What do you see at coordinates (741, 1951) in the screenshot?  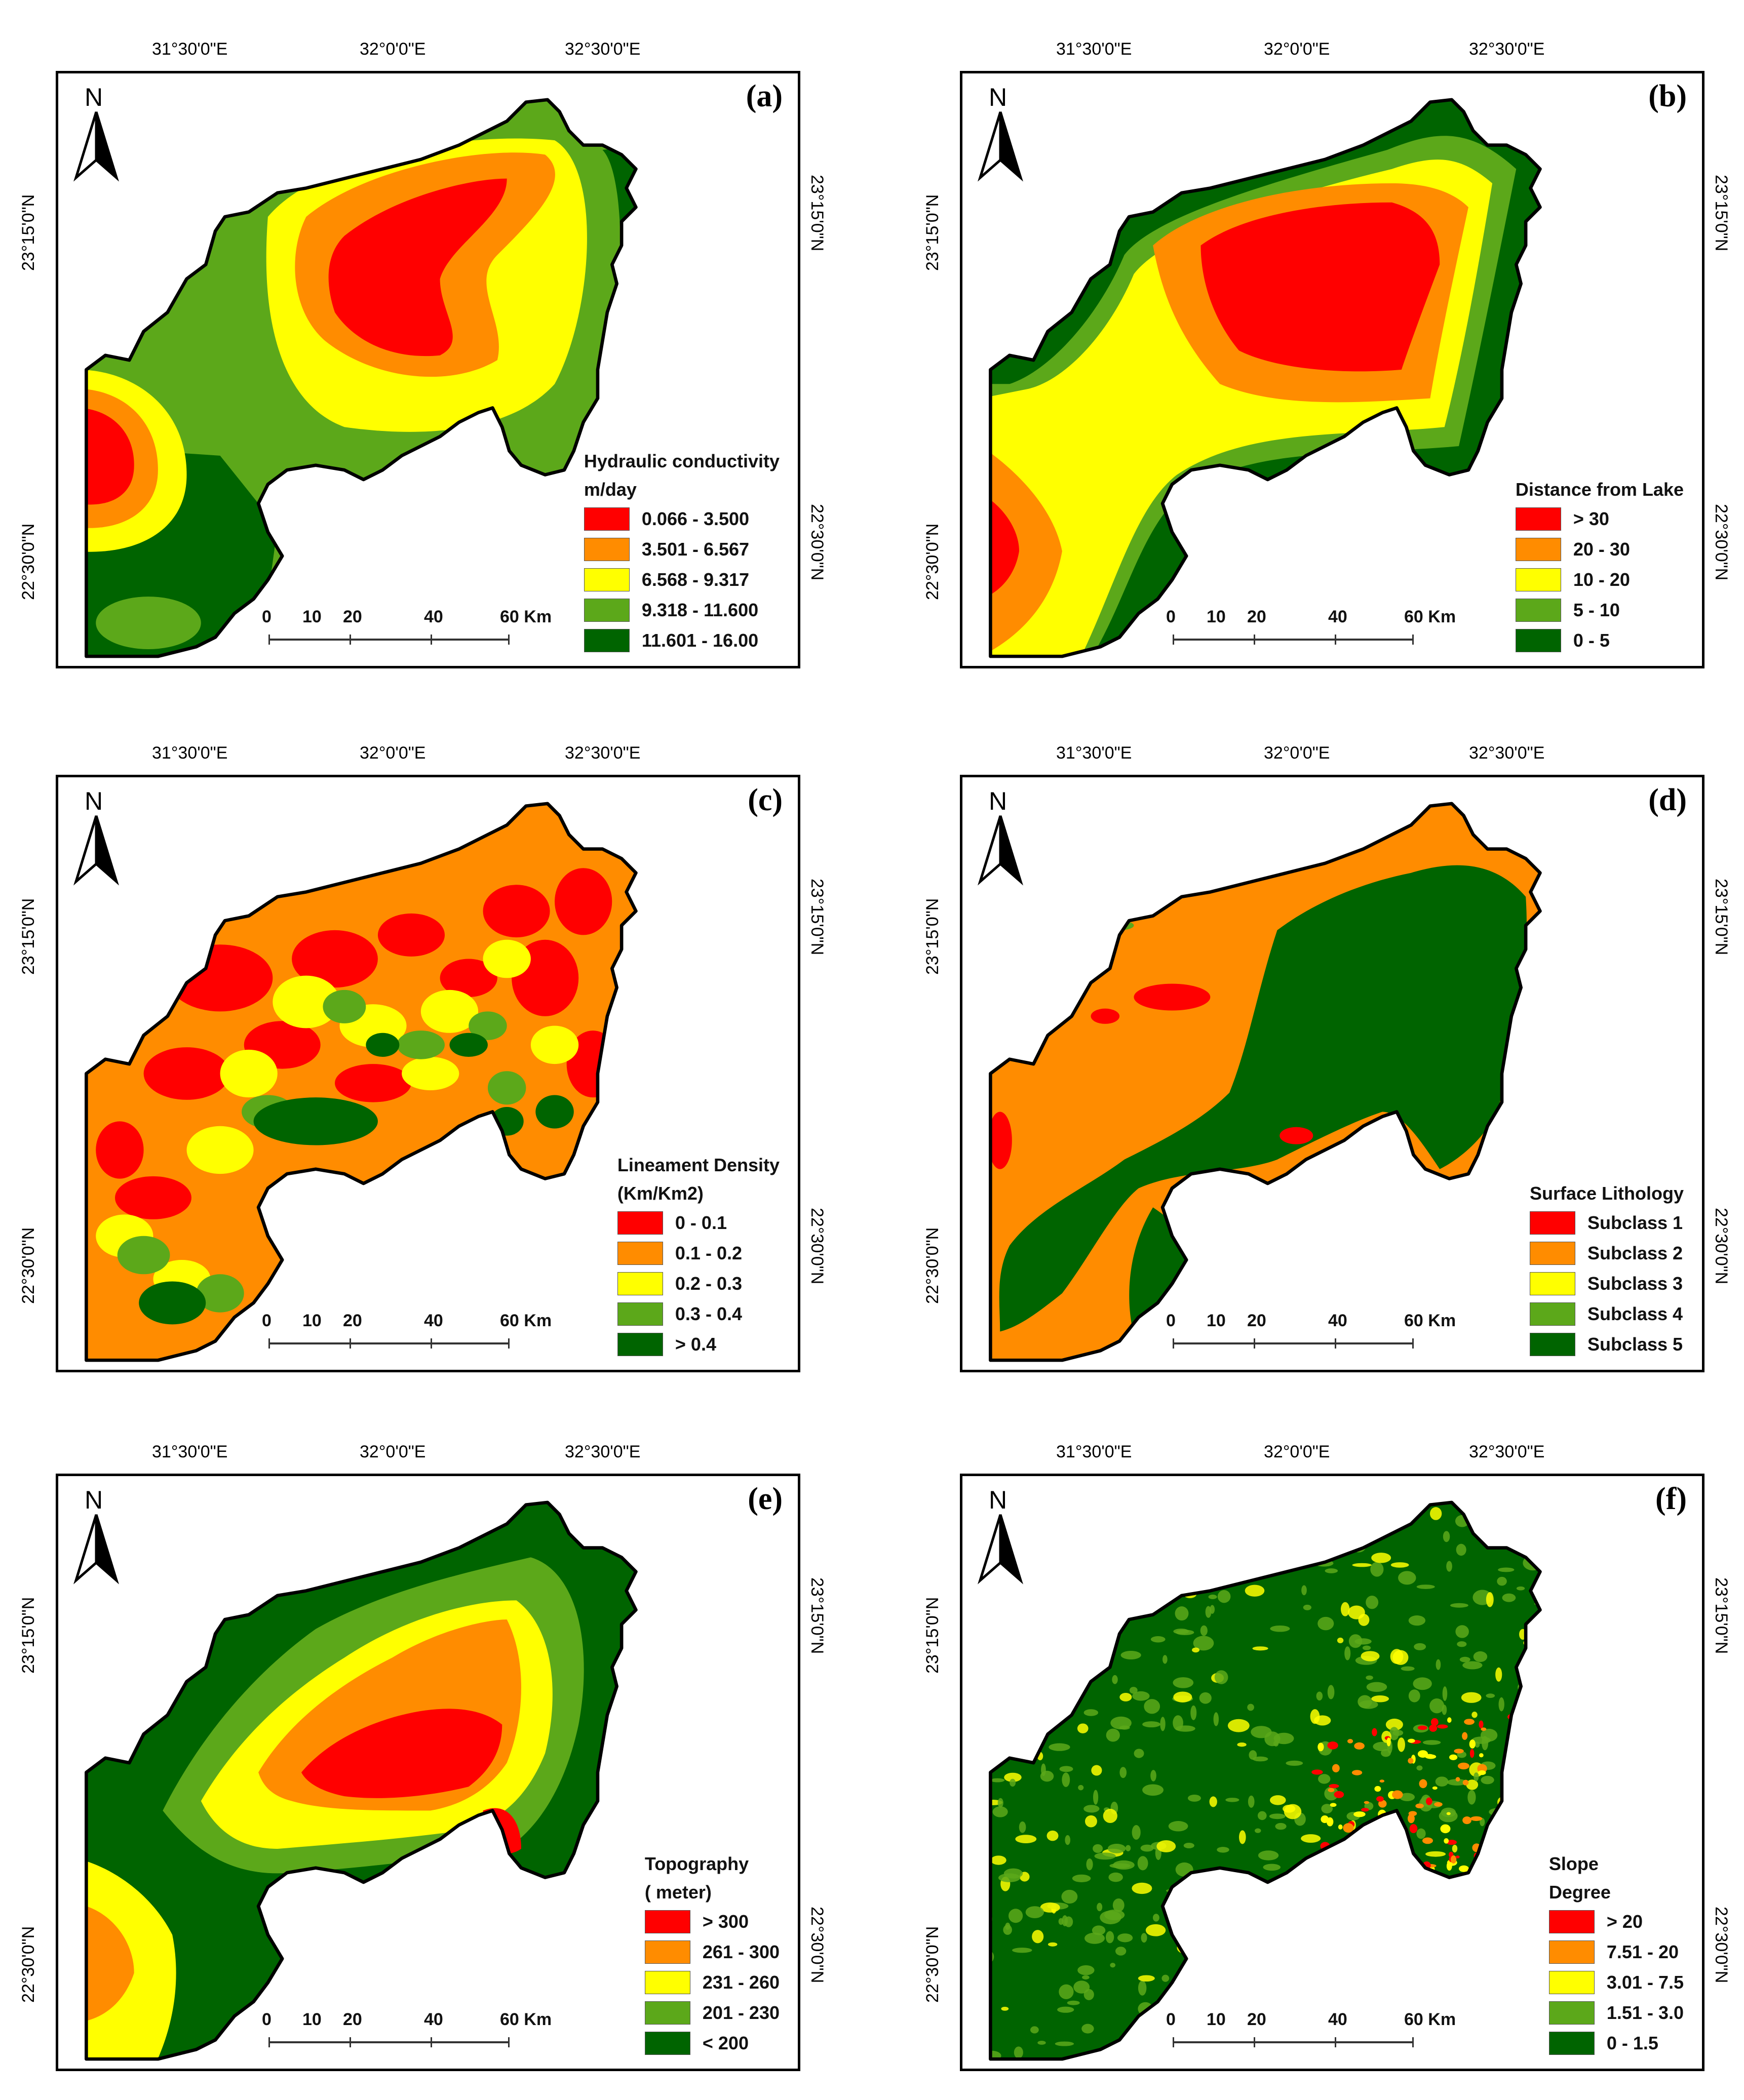 I see `legend-label: 261 - 300` at bounding box center [741, 1951].